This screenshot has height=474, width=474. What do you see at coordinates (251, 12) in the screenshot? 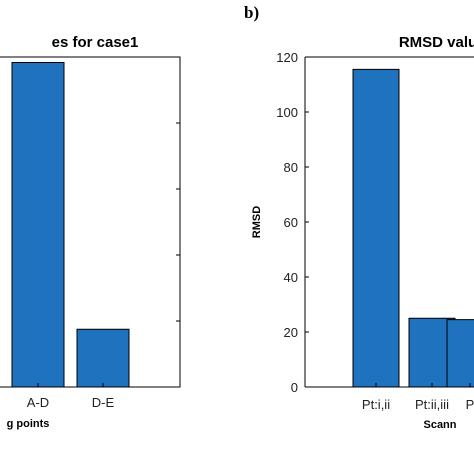
I see `panel-label: b)` at bounding box center [251, 12].